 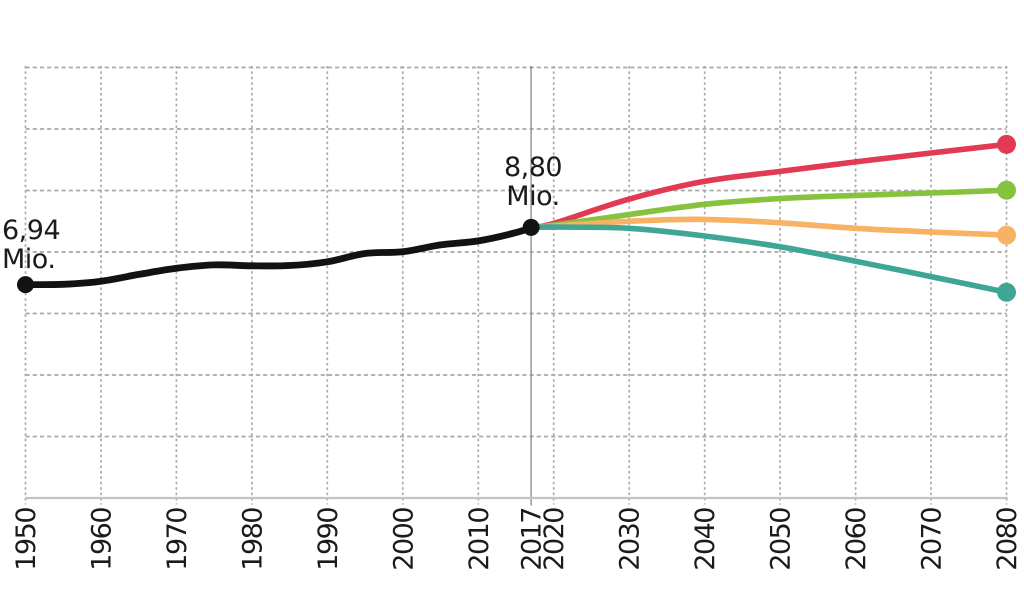 I want to click on series-line-projection-red-high, so click(x=769, y=186).